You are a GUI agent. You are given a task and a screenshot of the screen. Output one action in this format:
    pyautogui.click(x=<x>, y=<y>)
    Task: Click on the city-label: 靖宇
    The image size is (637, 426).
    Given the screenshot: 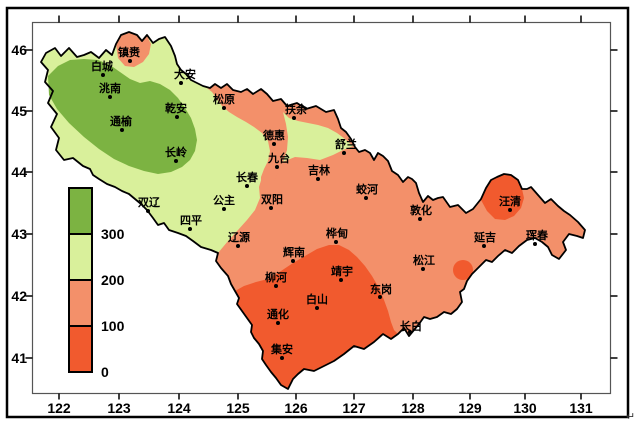 What is the action you would take?
    pyautogui.click(x=342, y=271)
    